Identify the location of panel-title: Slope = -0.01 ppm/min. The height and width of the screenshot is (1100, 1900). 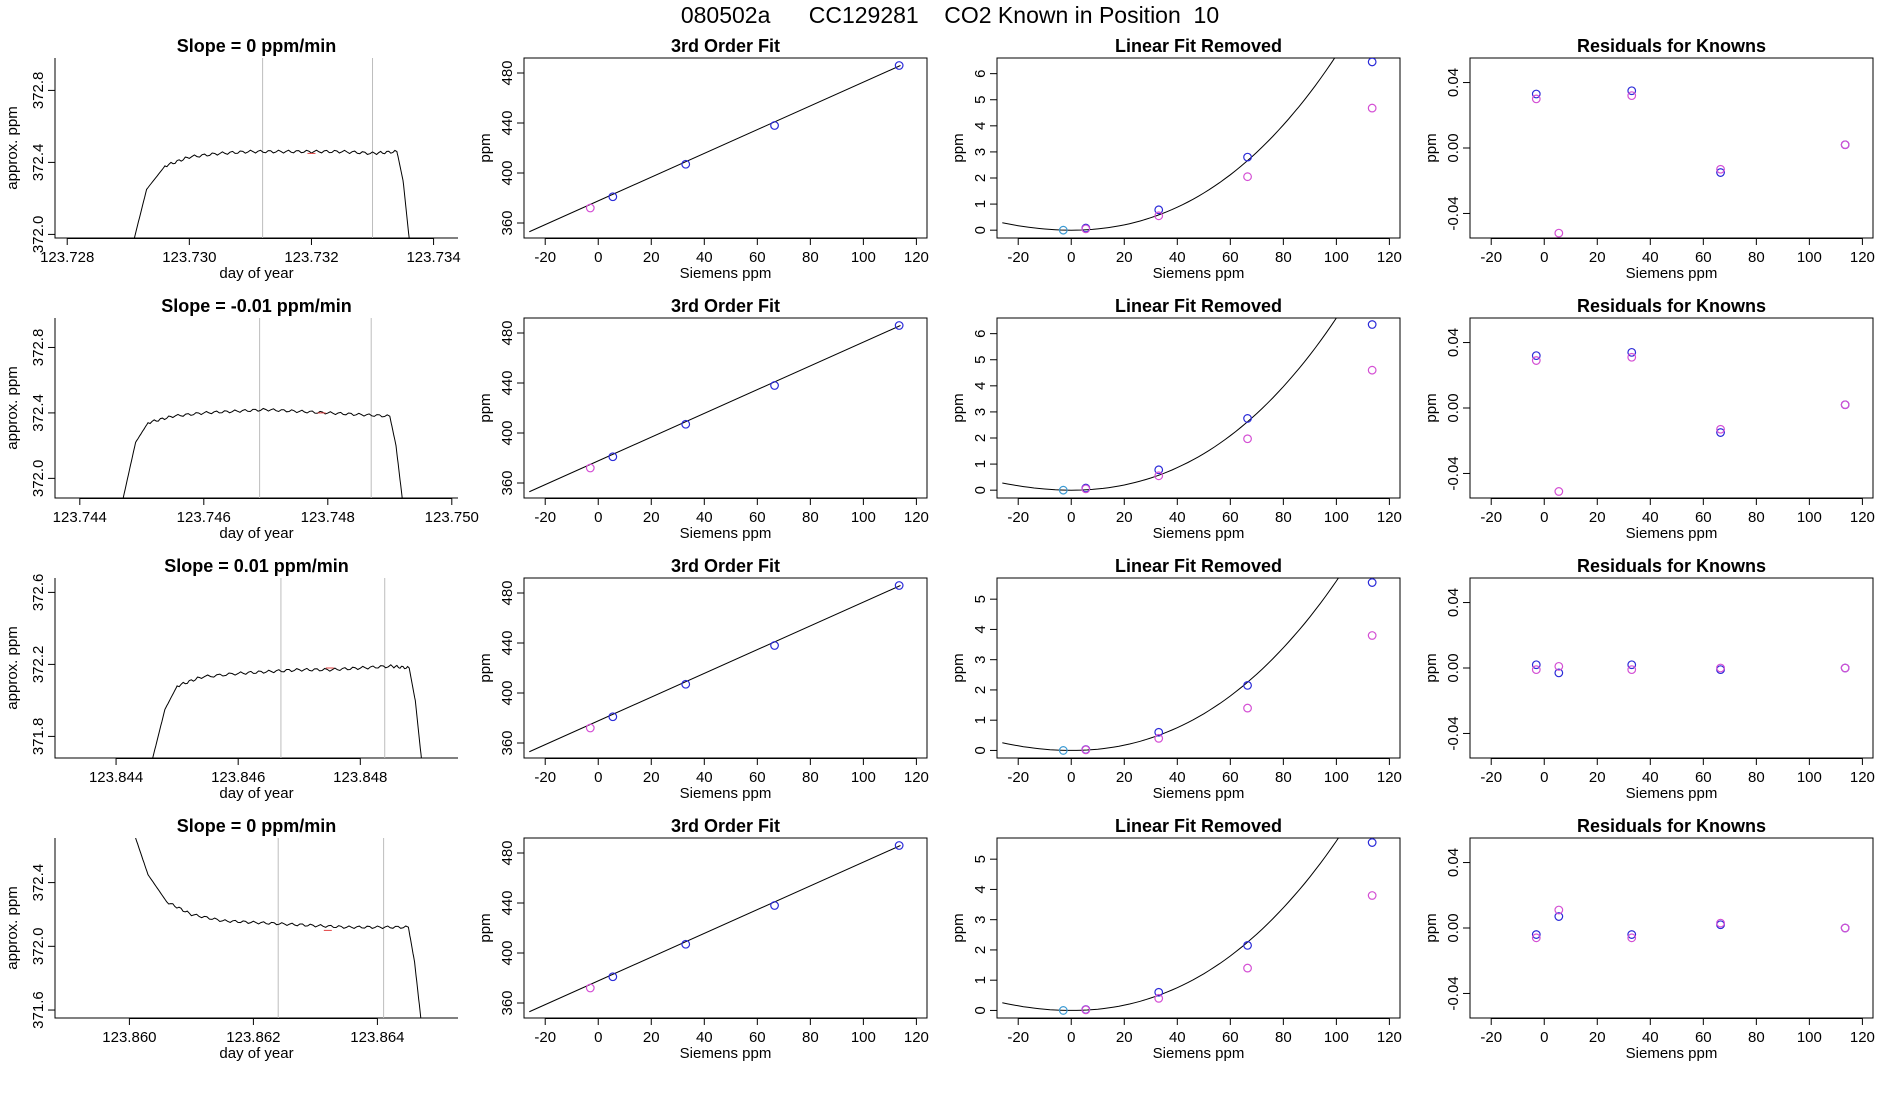
(256, 306).